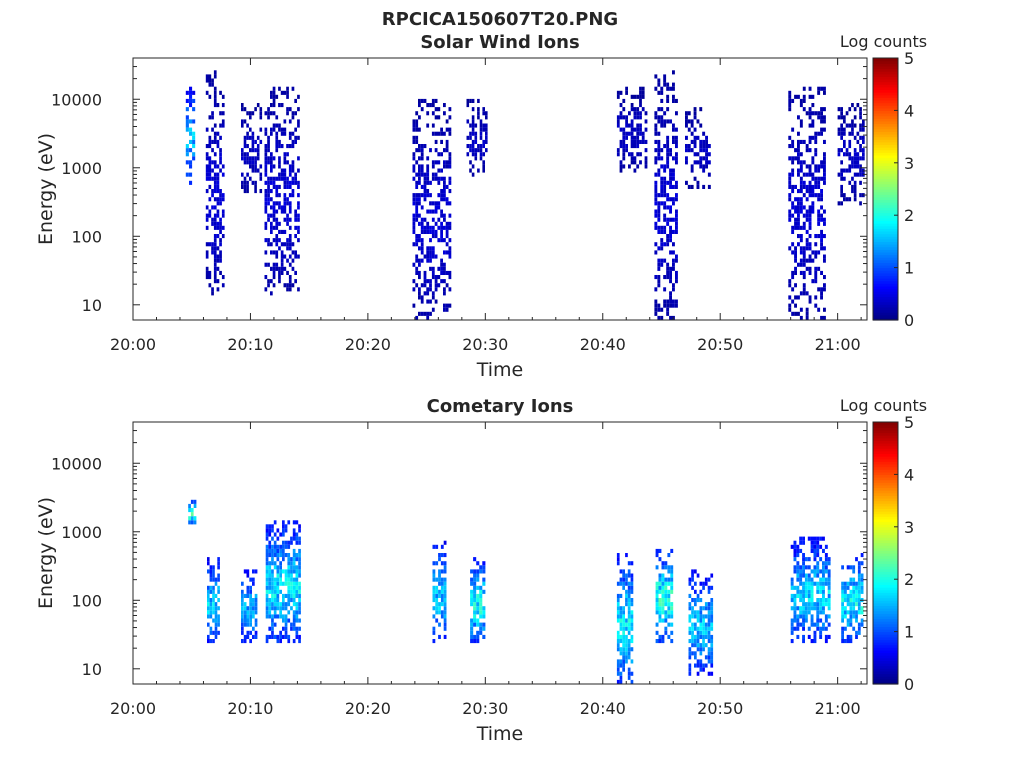  What do you see at coordinates (46, 189) in the screenshot?
I see `y-axis-label: Energy (eV)` at bounding box center [46, 189].